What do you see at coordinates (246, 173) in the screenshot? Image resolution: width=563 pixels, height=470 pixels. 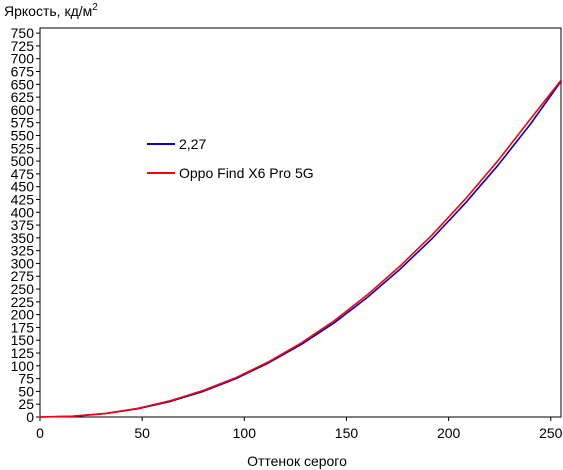 I see `legend-label-2: Oppo Find X6 Pro 5G` at bounding box center [246, 173].